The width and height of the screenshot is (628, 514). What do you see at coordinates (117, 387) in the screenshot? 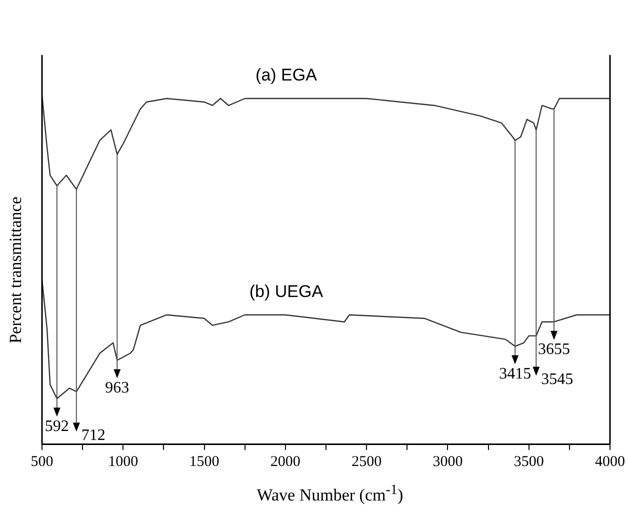
I see `annotation: 963` at bounding box center [117, 387].